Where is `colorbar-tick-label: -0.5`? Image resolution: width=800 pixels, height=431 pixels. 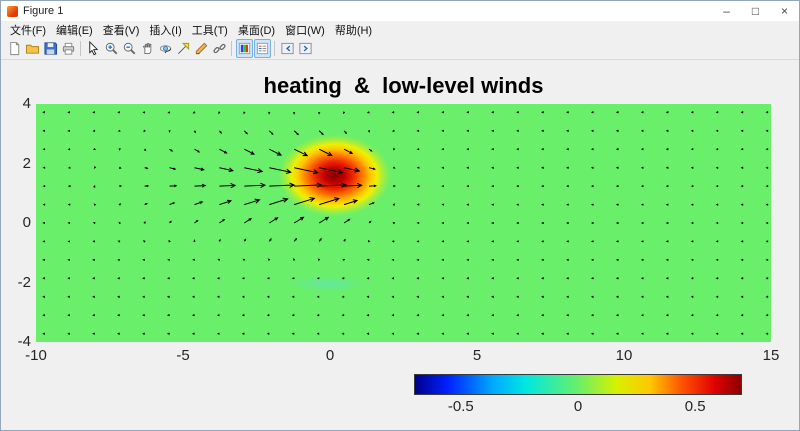
colorbar-tick-label: -0.5 is located at coordinates (460, 406).